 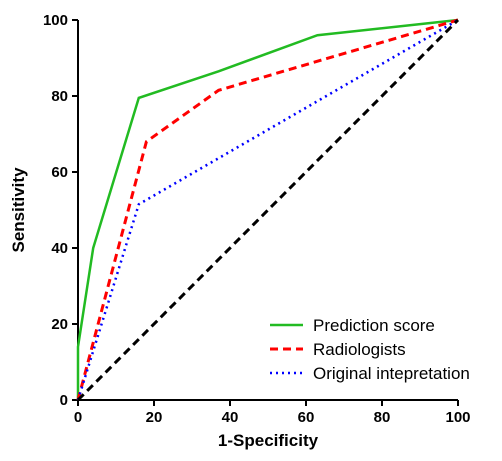 What do you see at coordinates (59, 324) in the screenshot?
I see `y-tick-label: 20` at bounding box center [59, 324].